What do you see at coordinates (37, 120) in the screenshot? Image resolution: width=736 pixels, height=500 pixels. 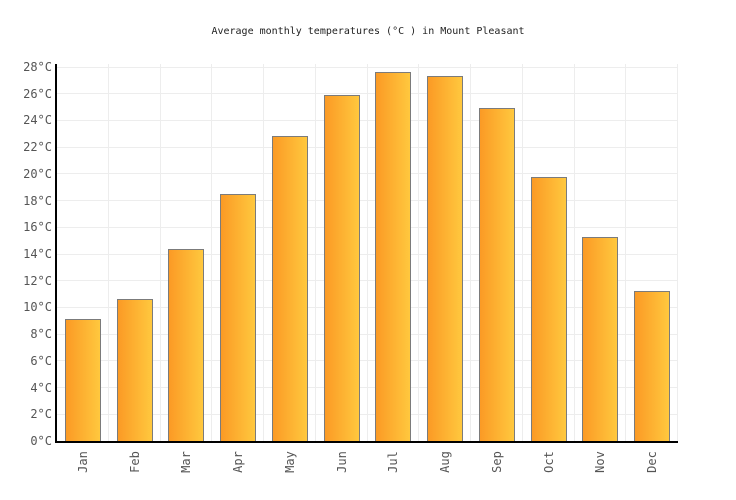 I see `y-tick-label: 24°C` at bounding box center [37, 120].